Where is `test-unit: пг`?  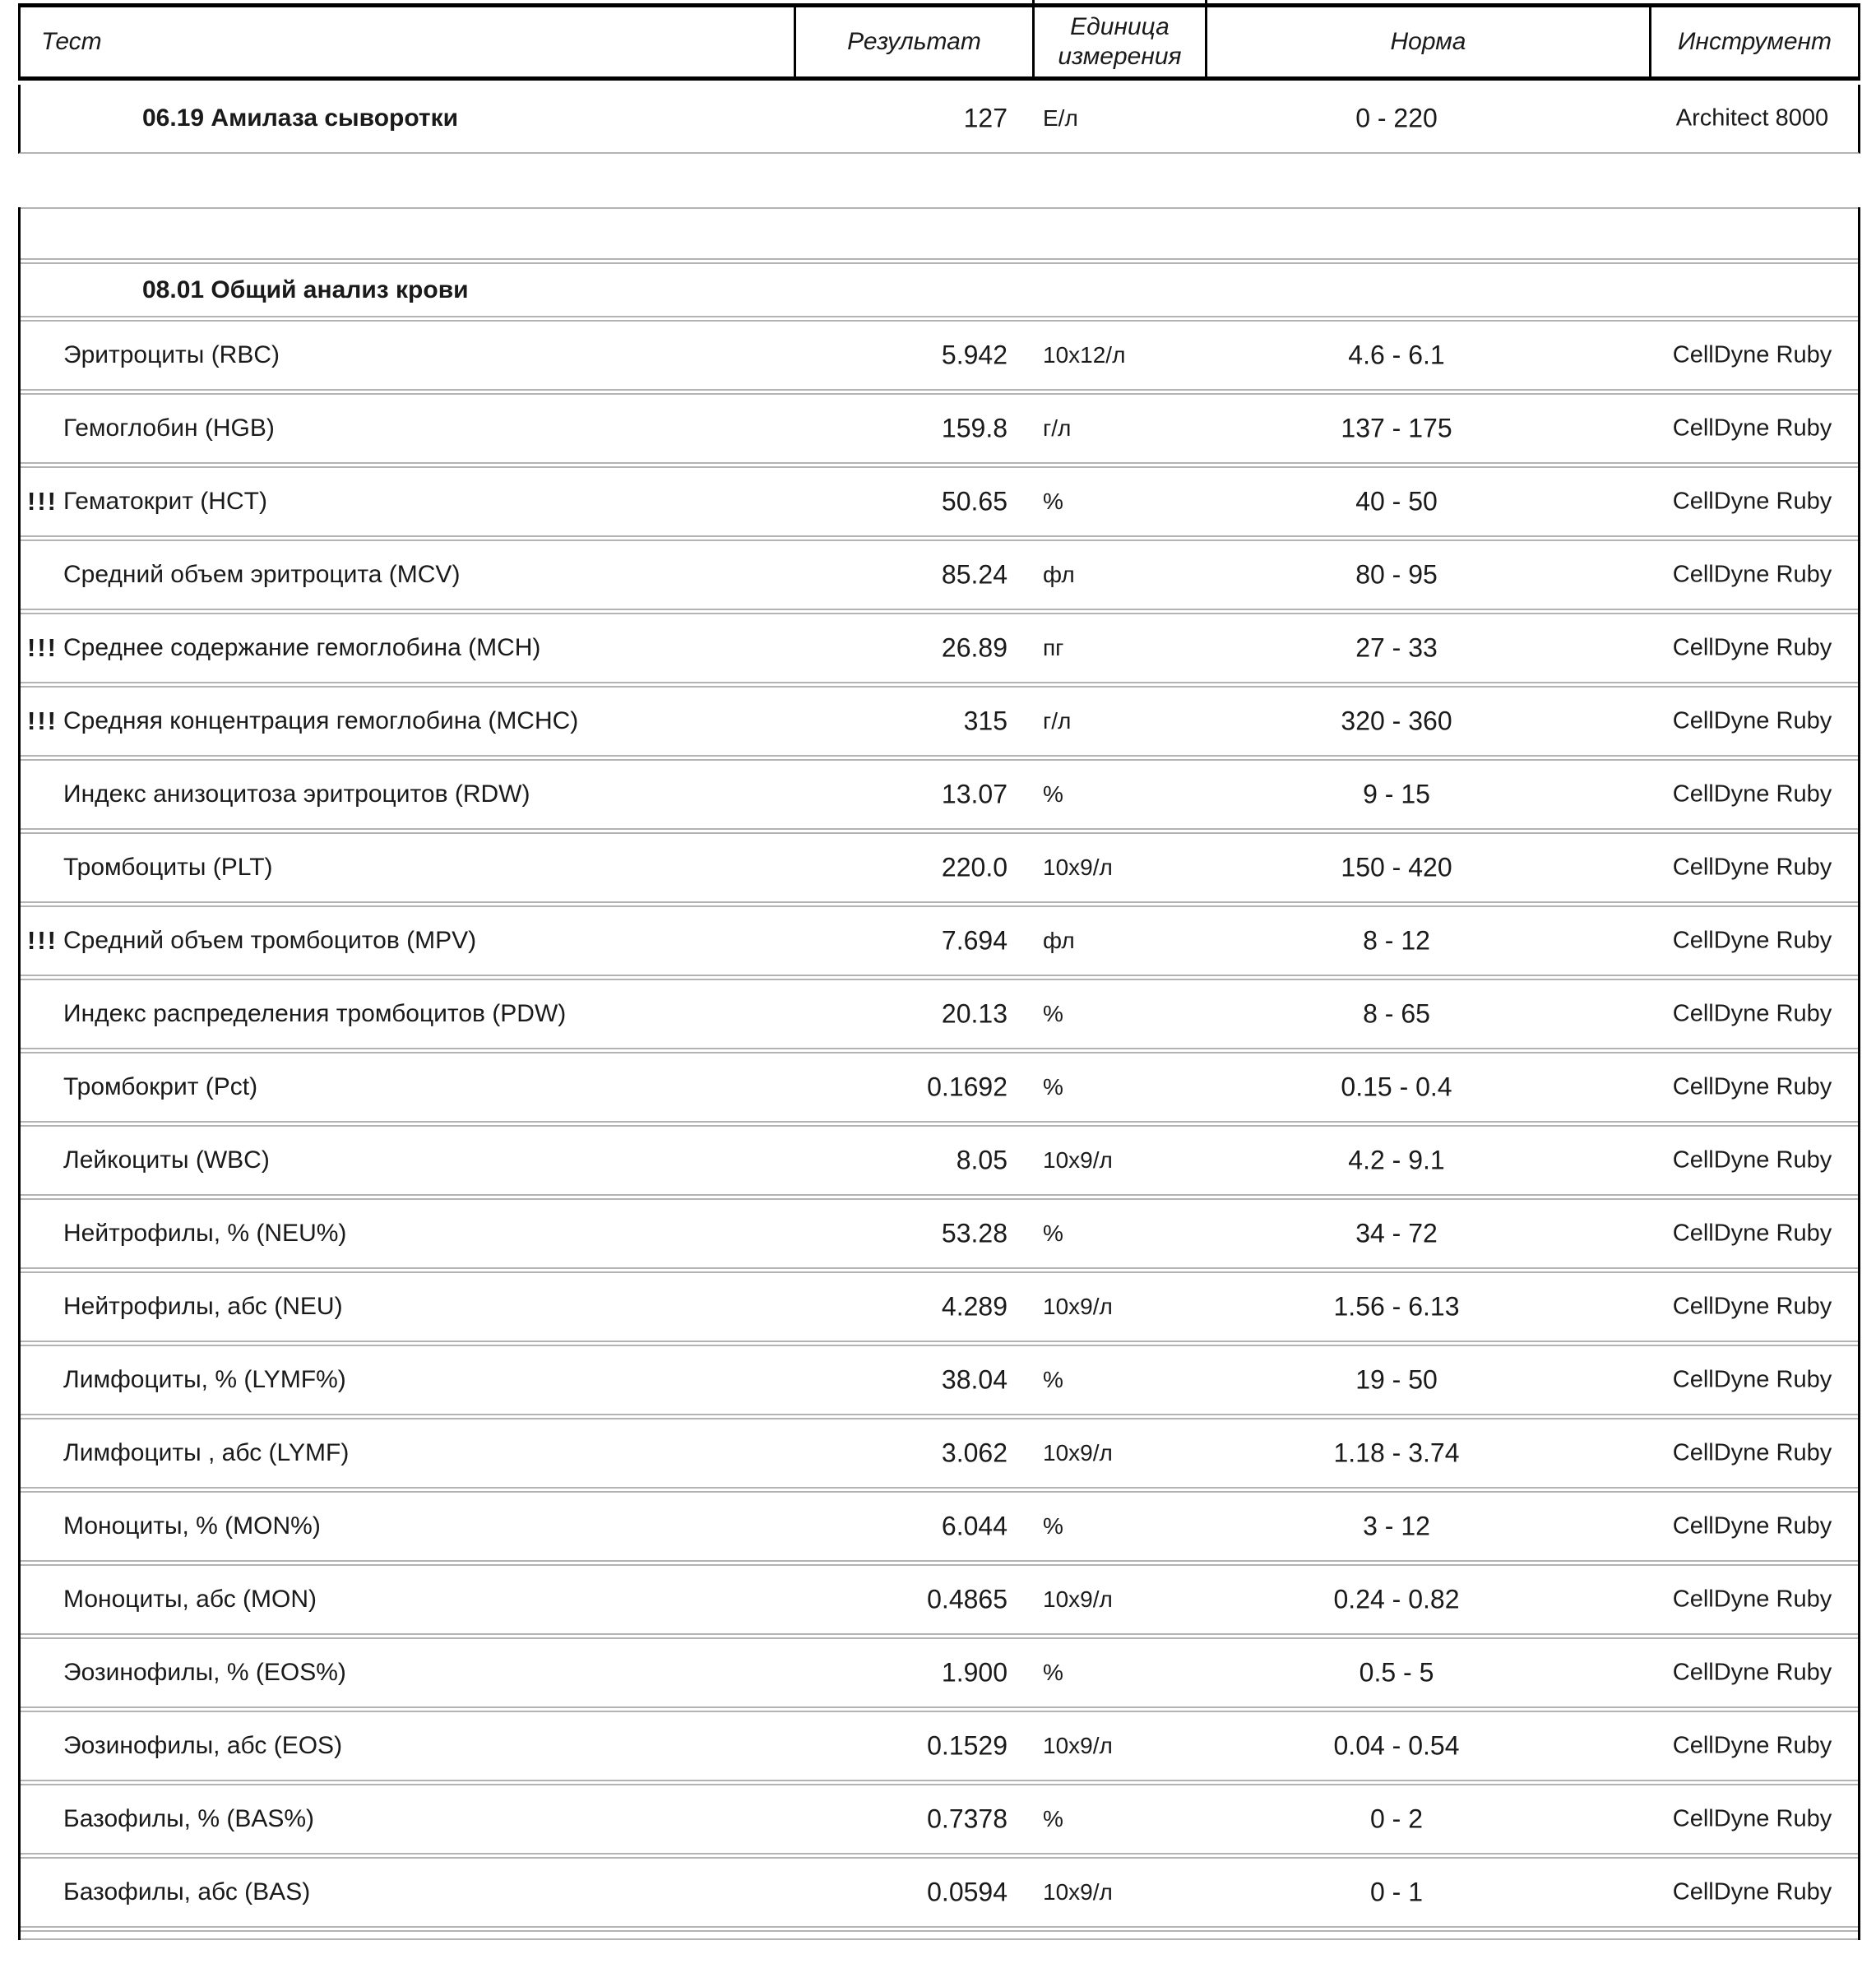
test-unit: пг is located at coordinates (1053, 648).